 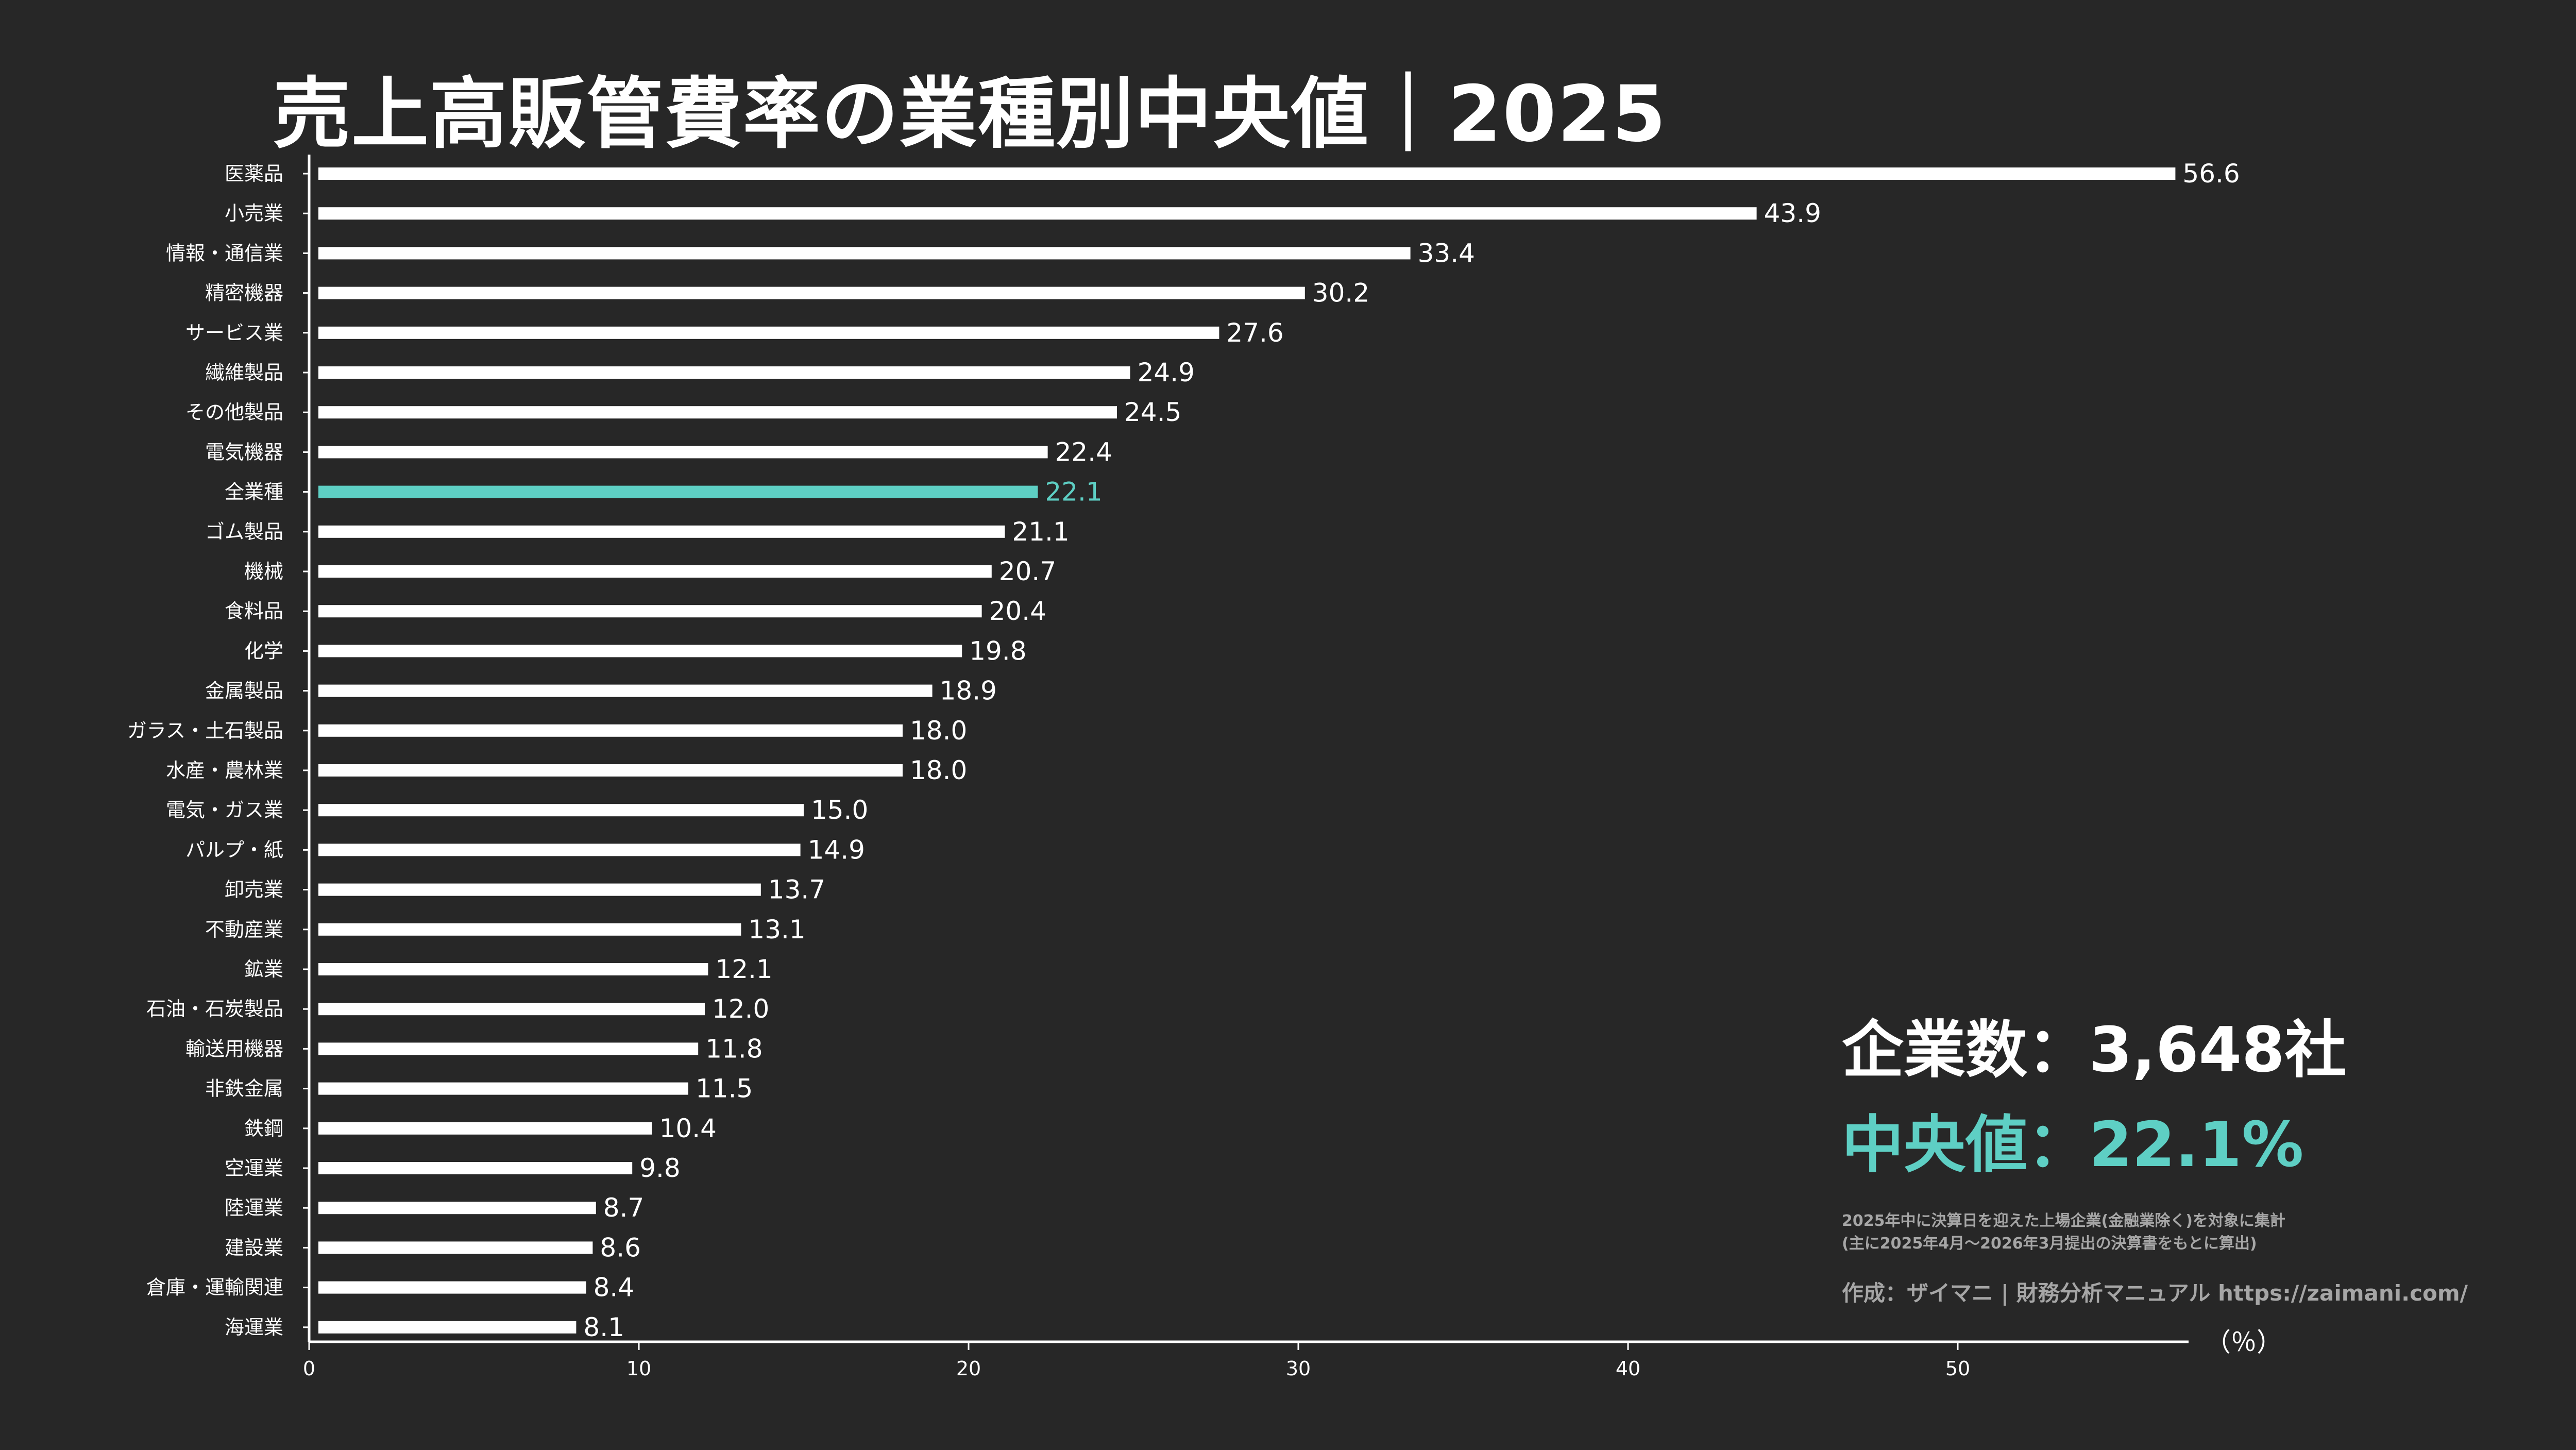 What do you see at coordinates (624, 1208) in the screenshot?
I see `value-label: 8.7` at bounding box center [624, 1208].